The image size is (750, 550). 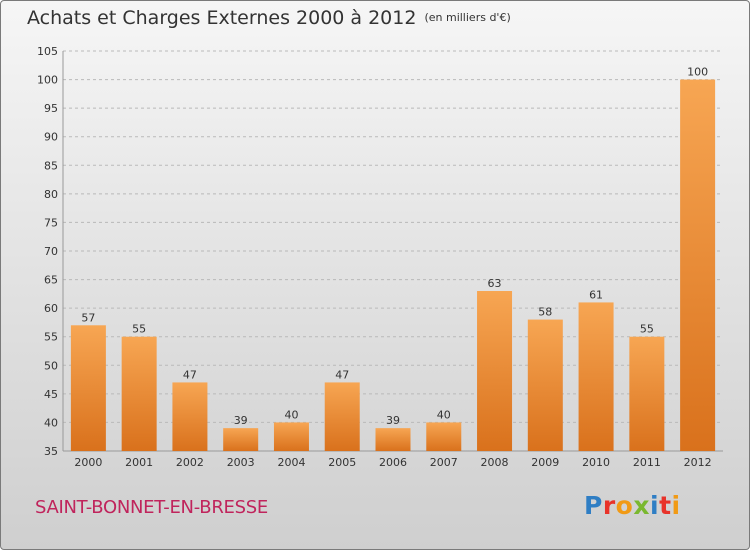 What do you see at coordinates (51, 451) in the screenshot?
I see `y-tick-label: 35` at bounding box center [51, 451].